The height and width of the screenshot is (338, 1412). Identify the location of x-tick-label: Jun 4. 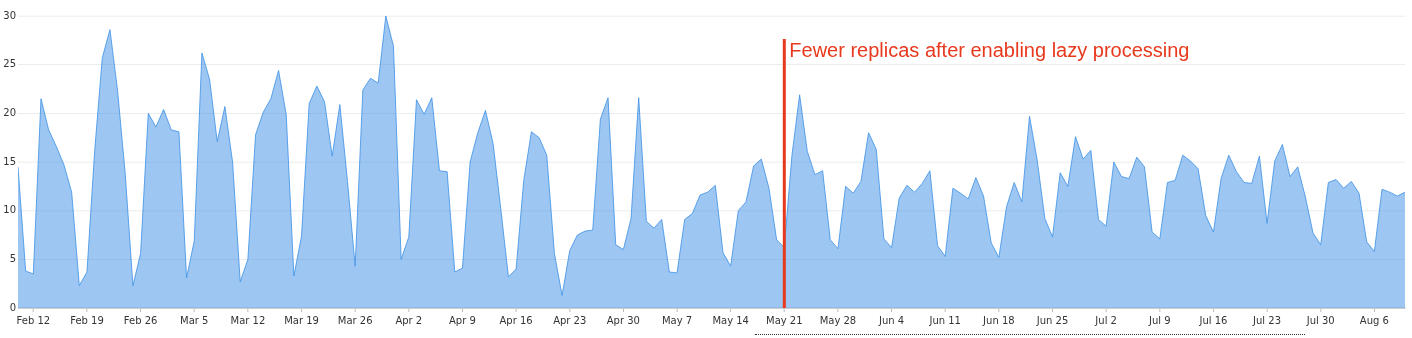
(891, 320).